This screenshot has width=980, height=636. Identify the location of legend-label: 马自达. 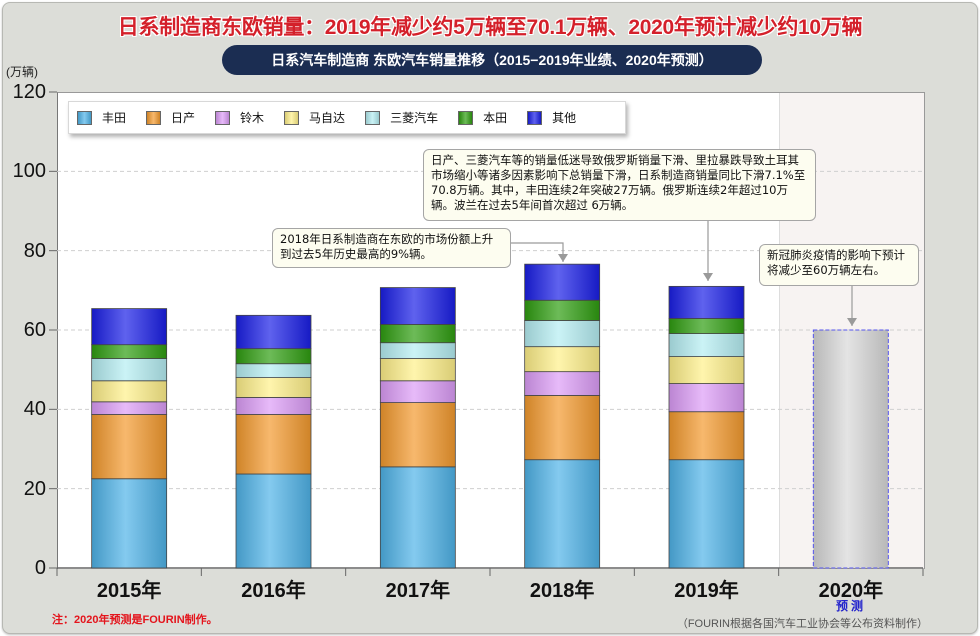
(327, 118).